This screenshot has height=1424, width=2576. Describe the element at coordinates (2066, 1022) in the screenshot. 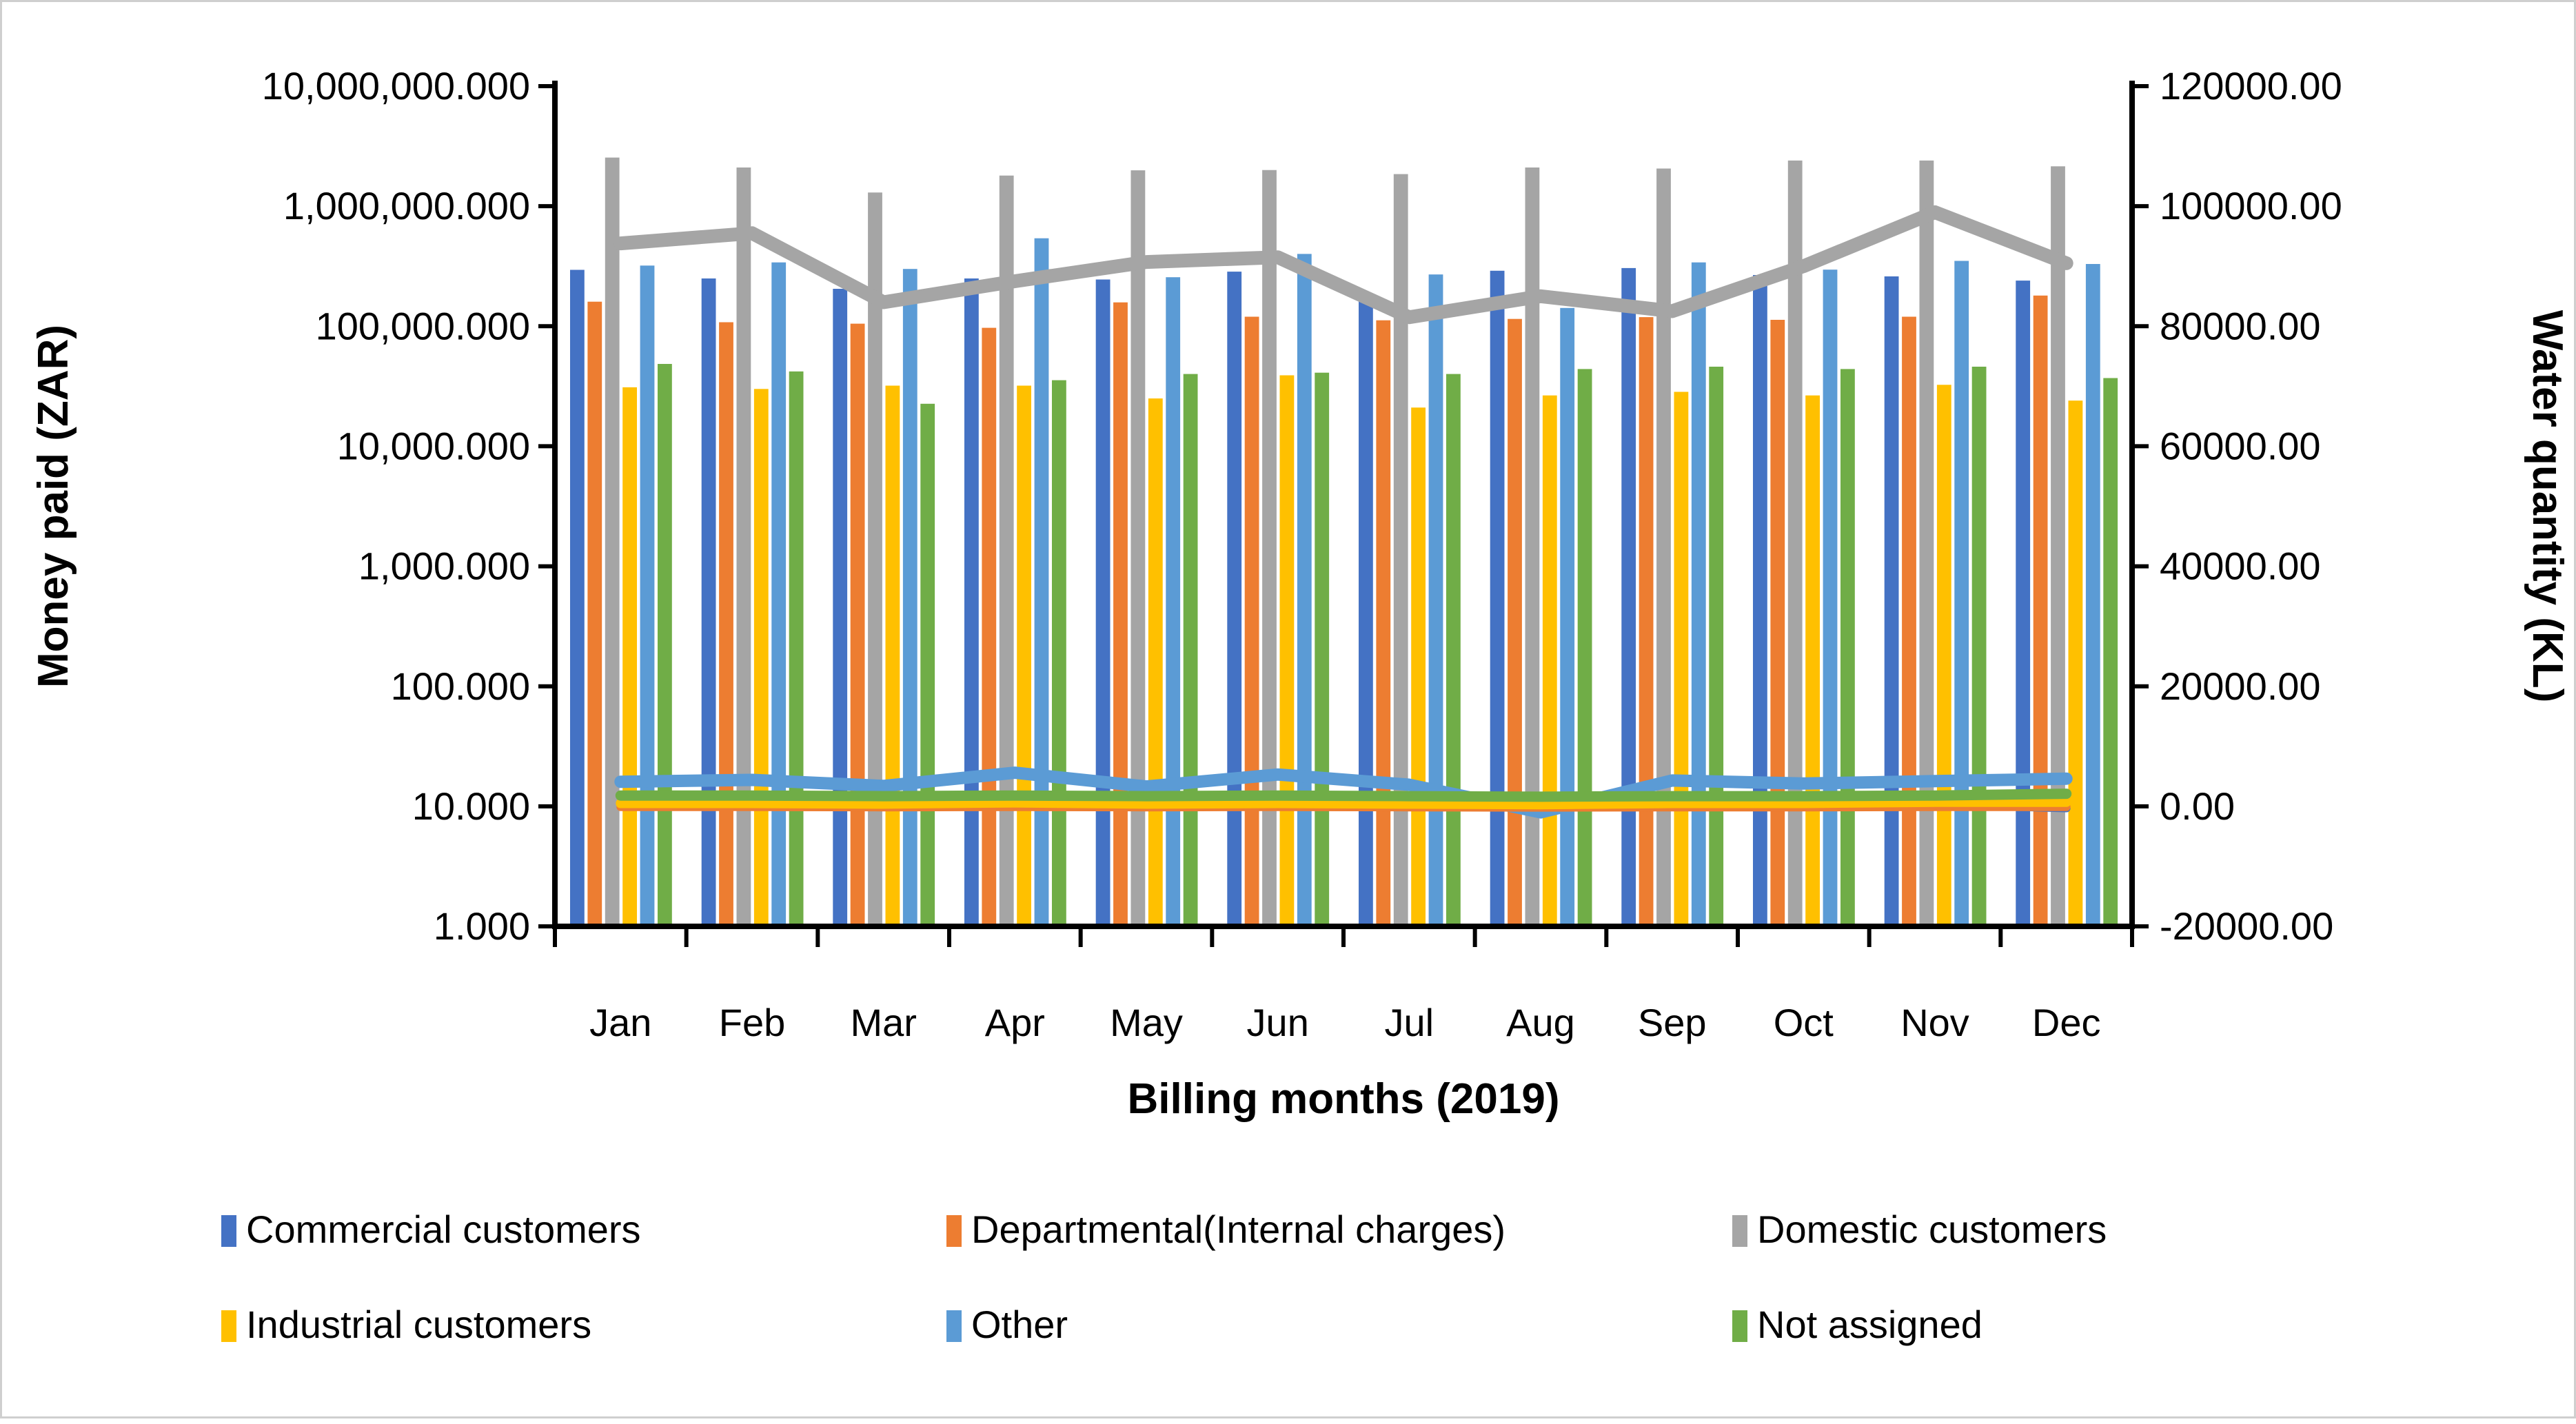

I see `x-tick-label-dec: Dec` at that location.